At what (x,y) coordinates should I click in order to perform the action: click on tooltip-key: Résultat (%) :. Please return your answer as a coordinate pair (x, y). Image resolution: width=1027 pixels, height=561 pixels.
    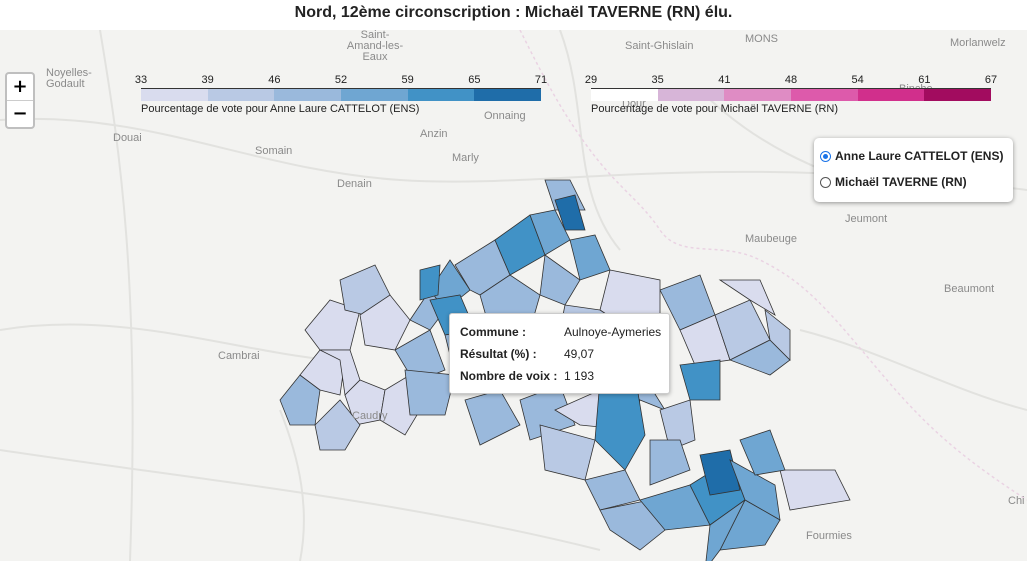
    Looking at the image, I should click on (498, 353).